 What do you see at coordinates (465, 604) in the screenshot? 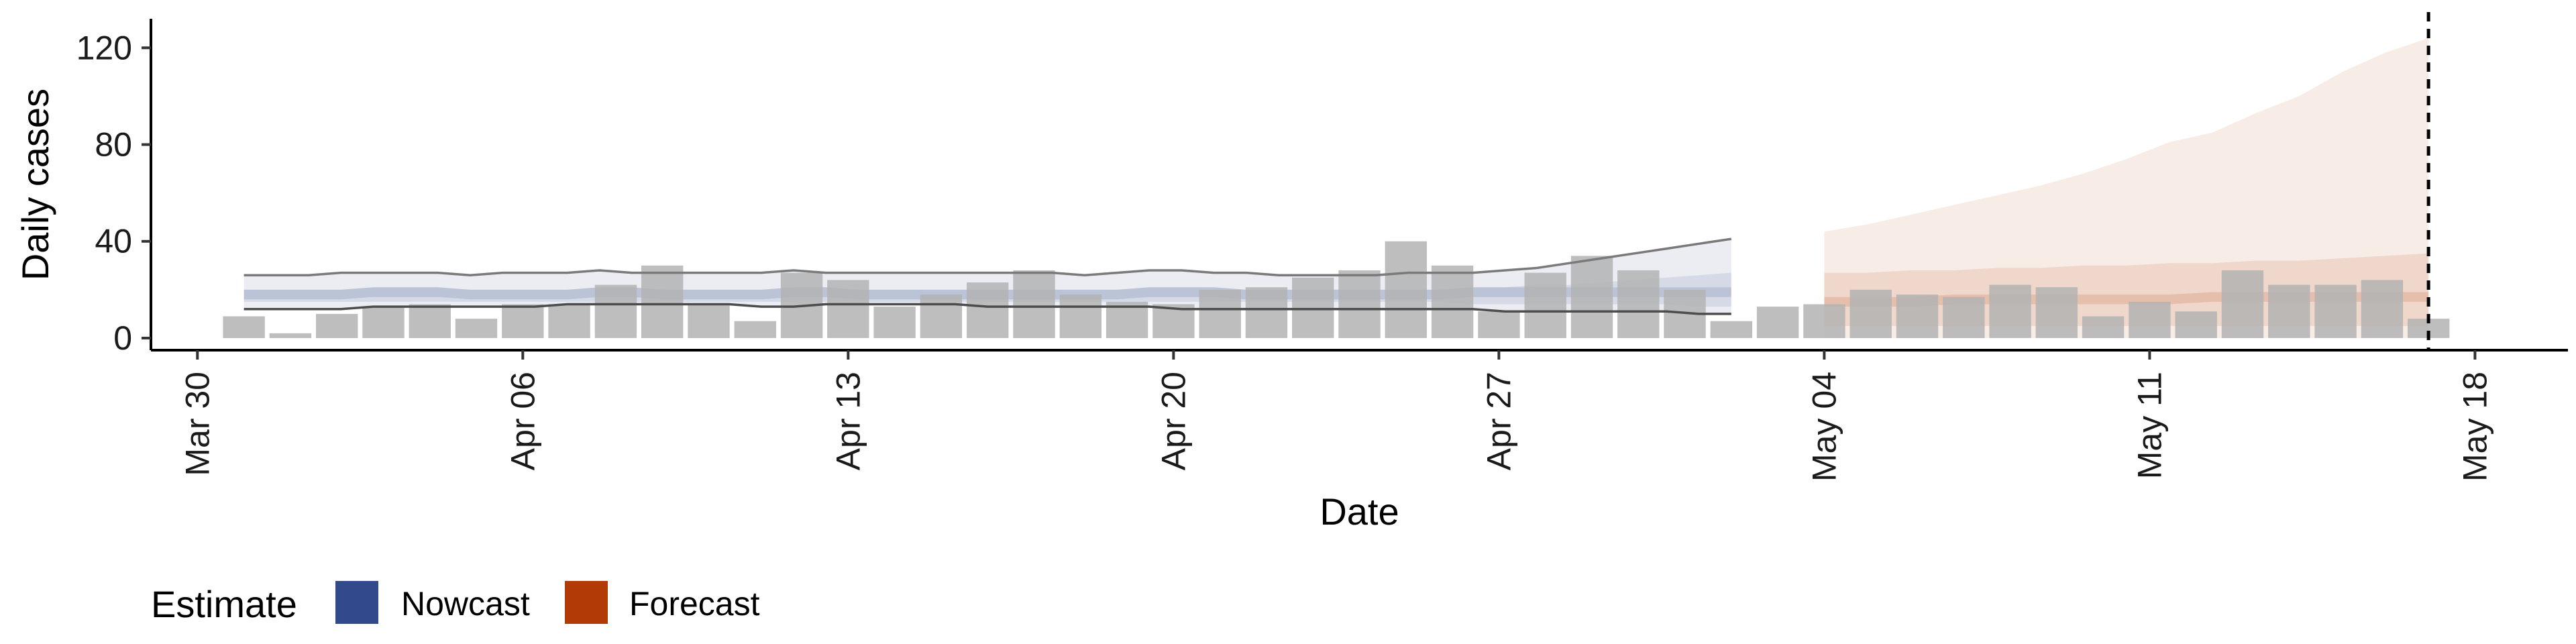
I see `legend-label-nowcast: Nowcast` at bounding box center [465, 604].